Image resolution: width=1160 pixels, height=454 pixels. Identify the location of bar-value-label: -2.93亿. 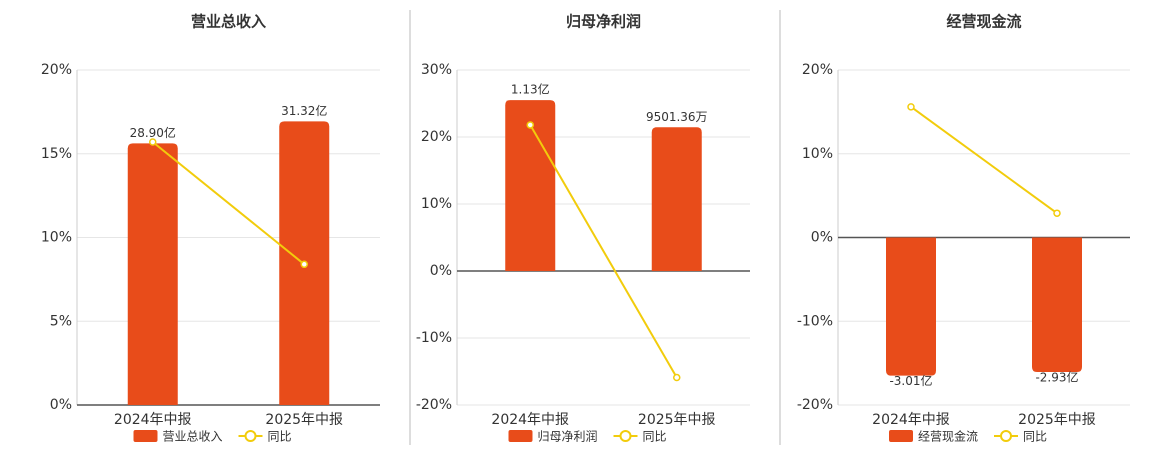
(1056, 376).